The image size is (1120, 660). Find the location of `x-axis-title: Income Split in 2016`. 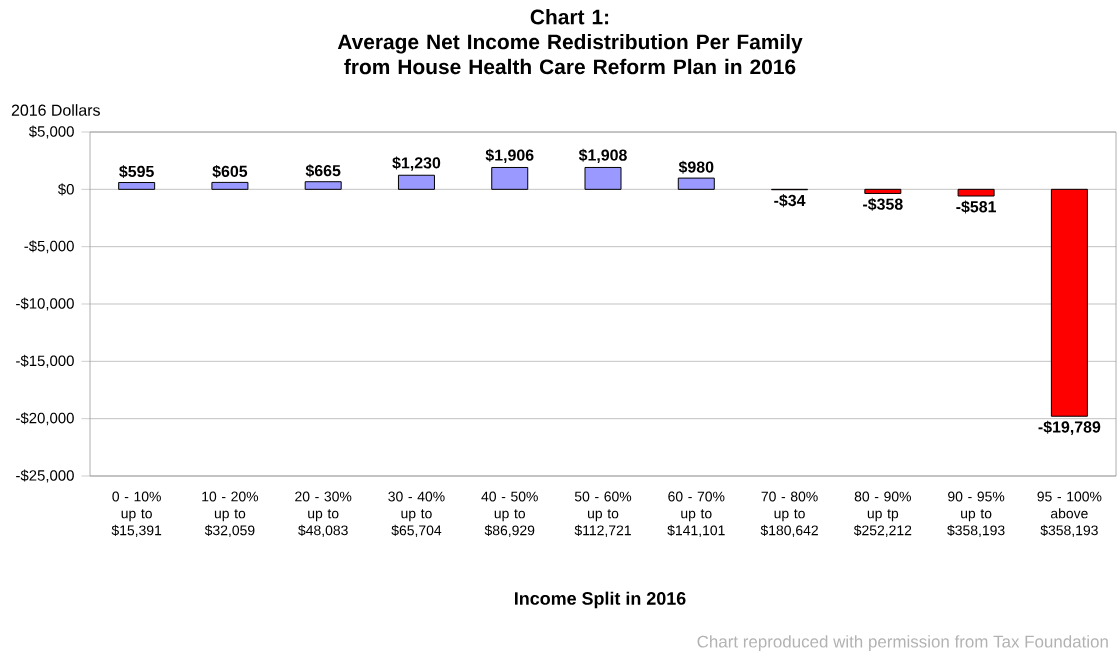

x-axis-title: Income Split in 2016 is located at coordinates (600, 600).